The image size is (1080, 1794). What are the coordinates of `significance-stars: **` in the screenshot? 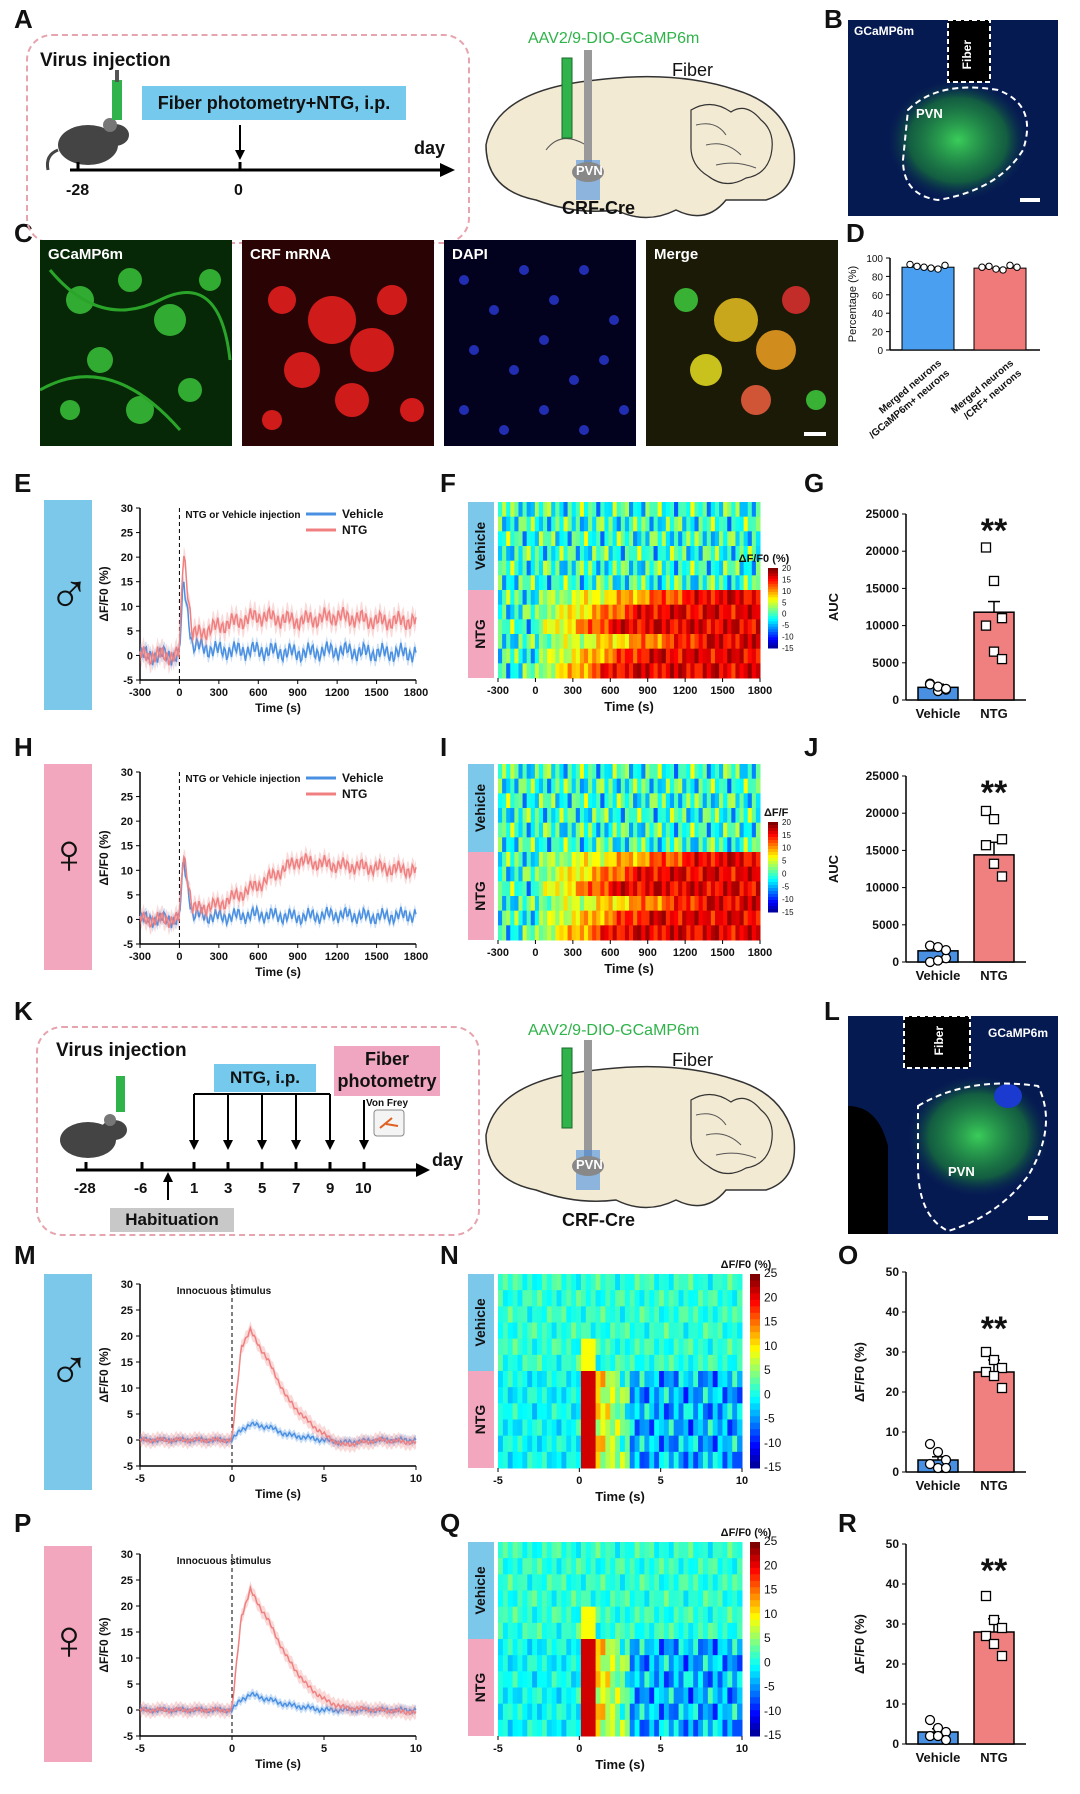 It's located at (994, 1329).